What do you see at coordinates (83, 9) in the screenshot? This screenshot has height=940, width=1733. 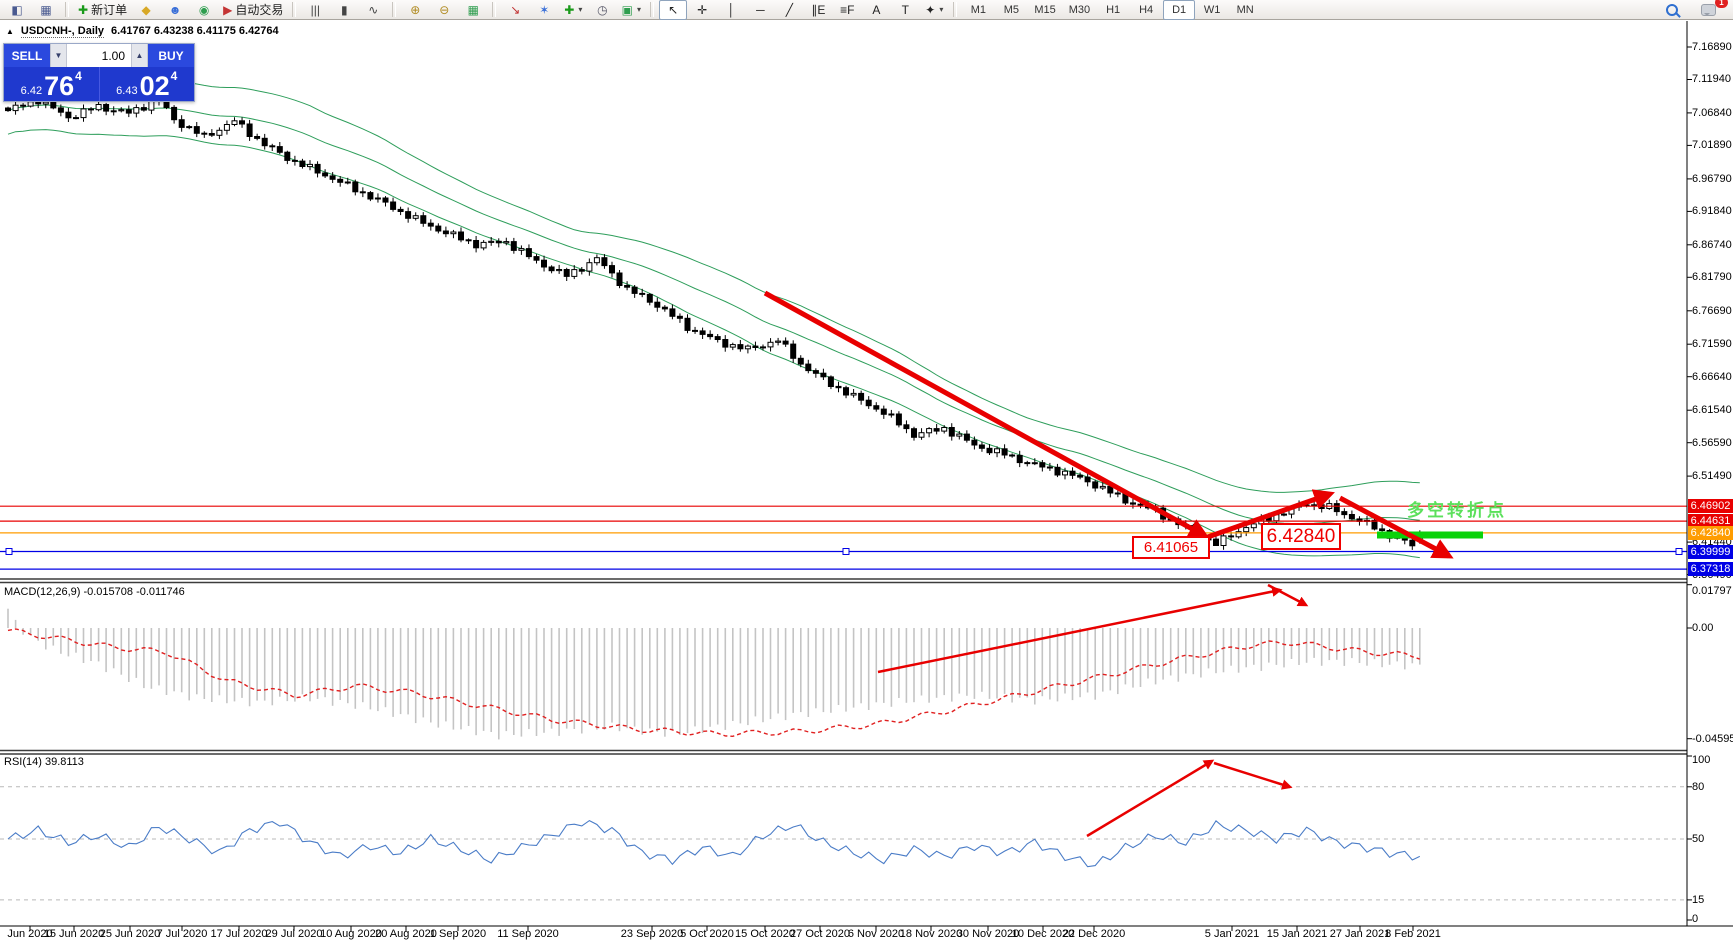 I see `new-order-button-glyph: ✚` at bounding box center [83, 9].